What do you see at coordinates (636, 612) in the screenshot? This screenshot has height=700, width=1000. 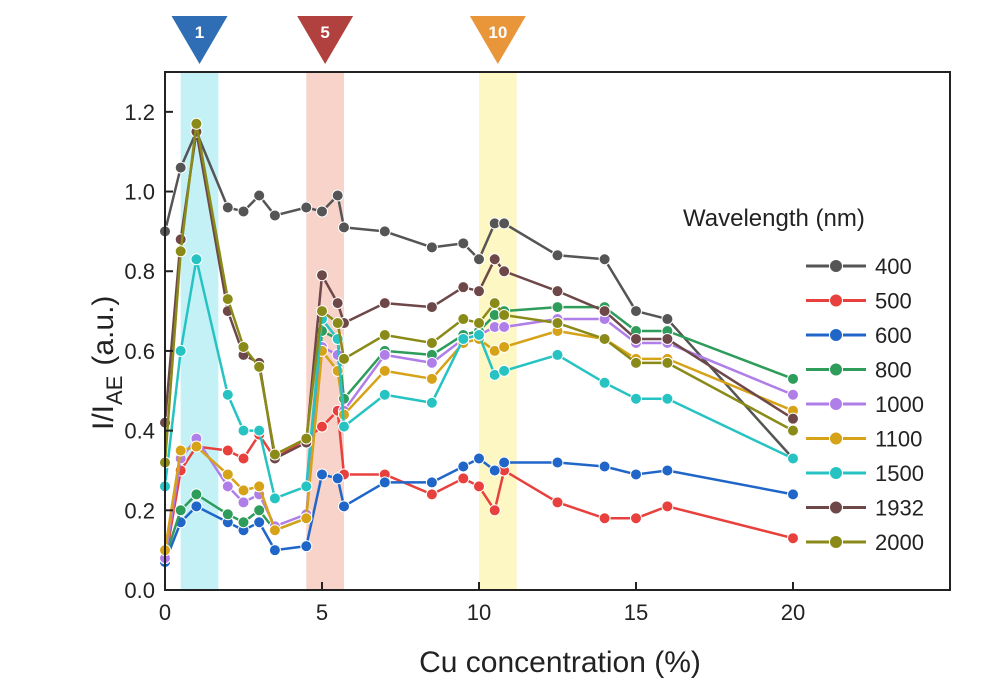 I see `x-tick-label: 15` at bounding box center [636, 612].